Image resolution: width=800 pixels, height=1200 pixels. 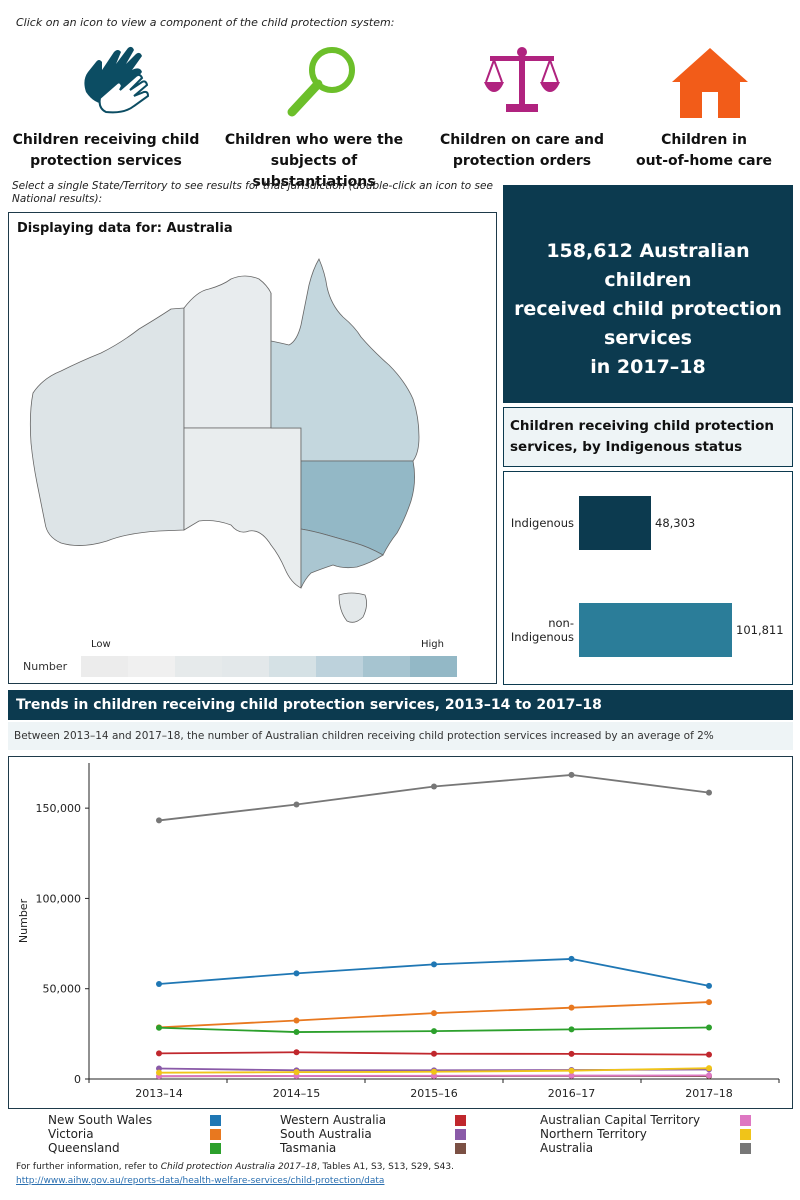 I want to click on legend-label: Australian Capital Territory, so click(x=620, y=1120).